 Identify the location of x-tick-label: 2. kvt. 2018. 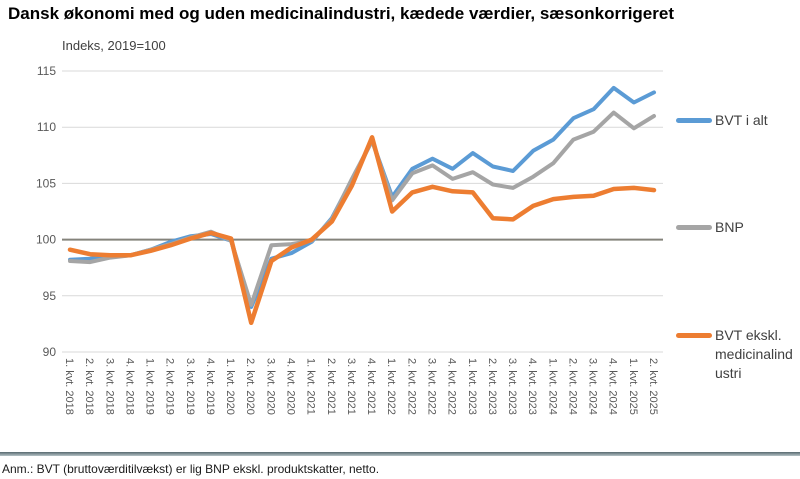
(89, 386).